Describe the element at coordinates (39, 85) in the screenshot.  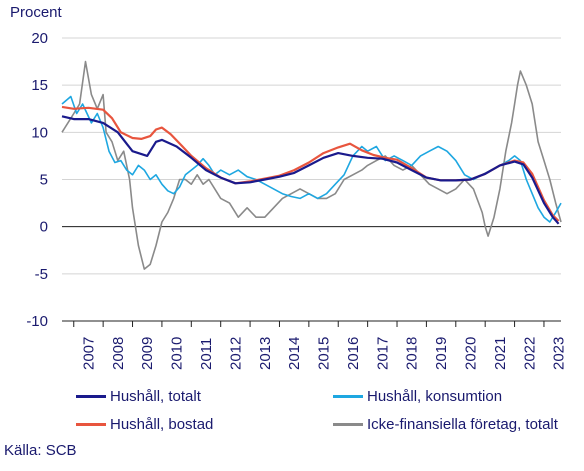
I see `y-tick-label: 15` at that location.